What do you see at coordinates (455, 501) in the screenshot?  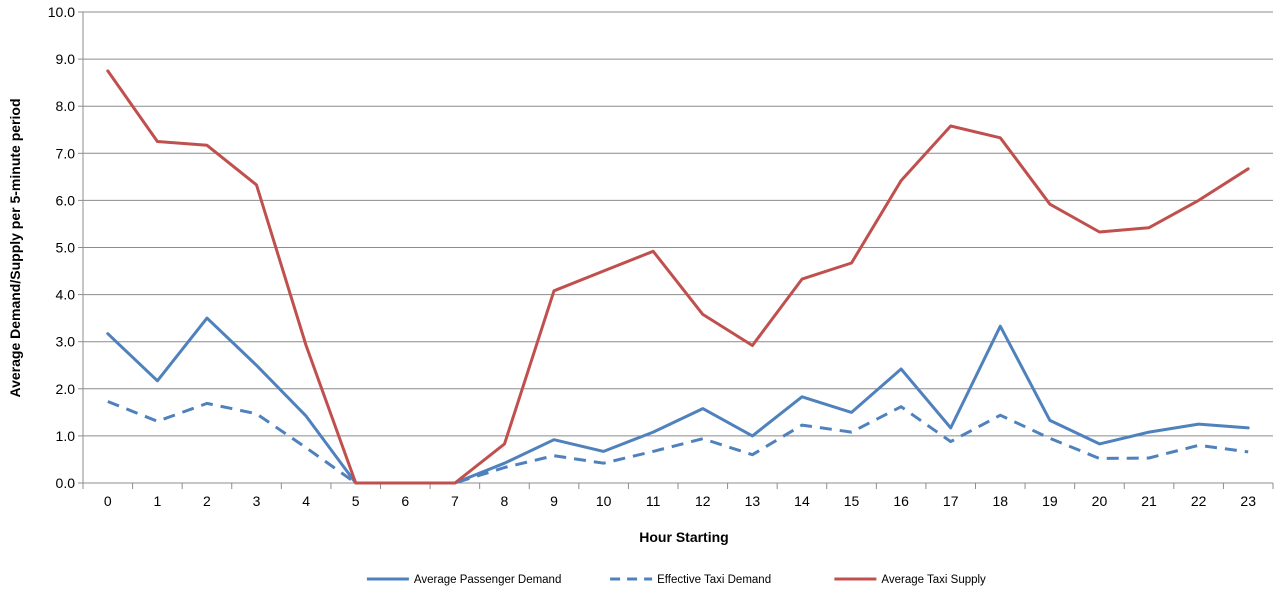 I see `x-tick-label: 7` at bounding box center [455, 501].